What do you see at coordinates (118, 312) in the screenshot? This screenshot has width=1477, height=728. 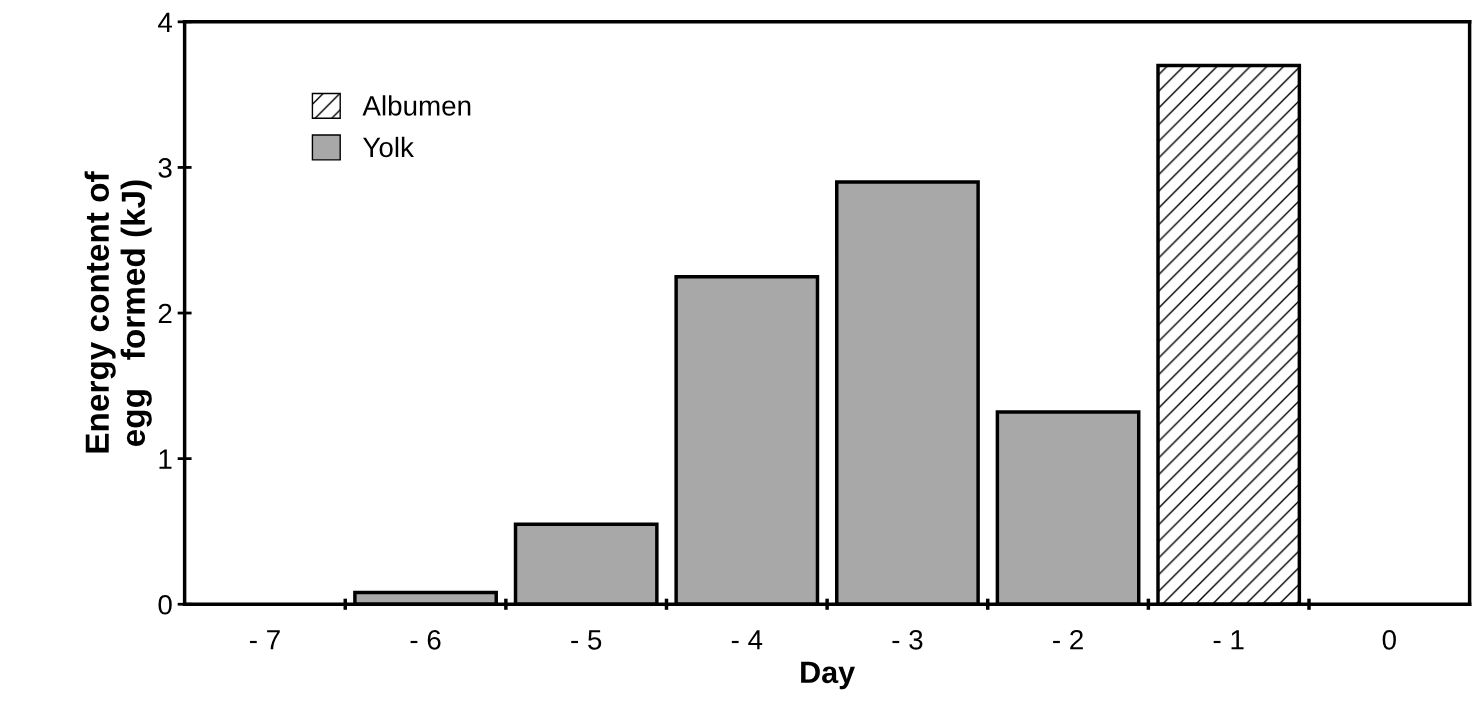 I see `y-axis-title: Energy content of egg formed (kJ)` at bounding box center [118, 312].